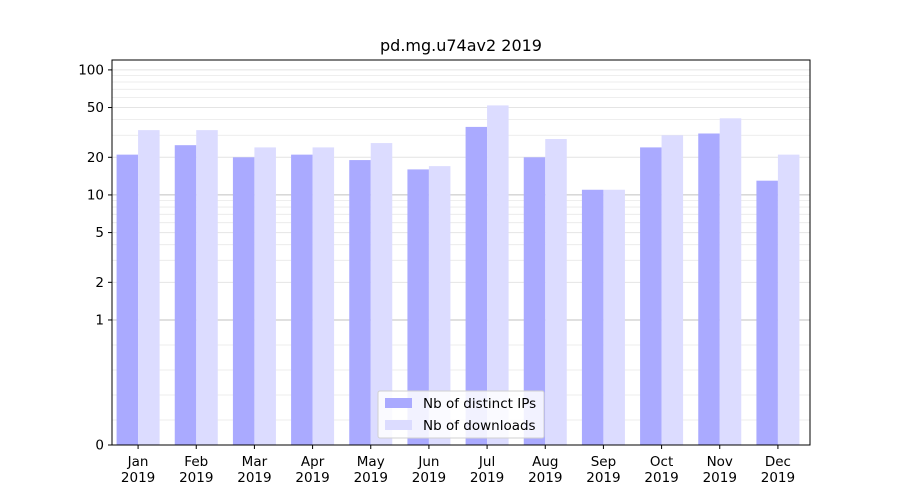 This screenshot has height=500, width=900. Describe the element at coordinates (99, 320) in the screenshot. I see `y-tick-label: 1` at that location.